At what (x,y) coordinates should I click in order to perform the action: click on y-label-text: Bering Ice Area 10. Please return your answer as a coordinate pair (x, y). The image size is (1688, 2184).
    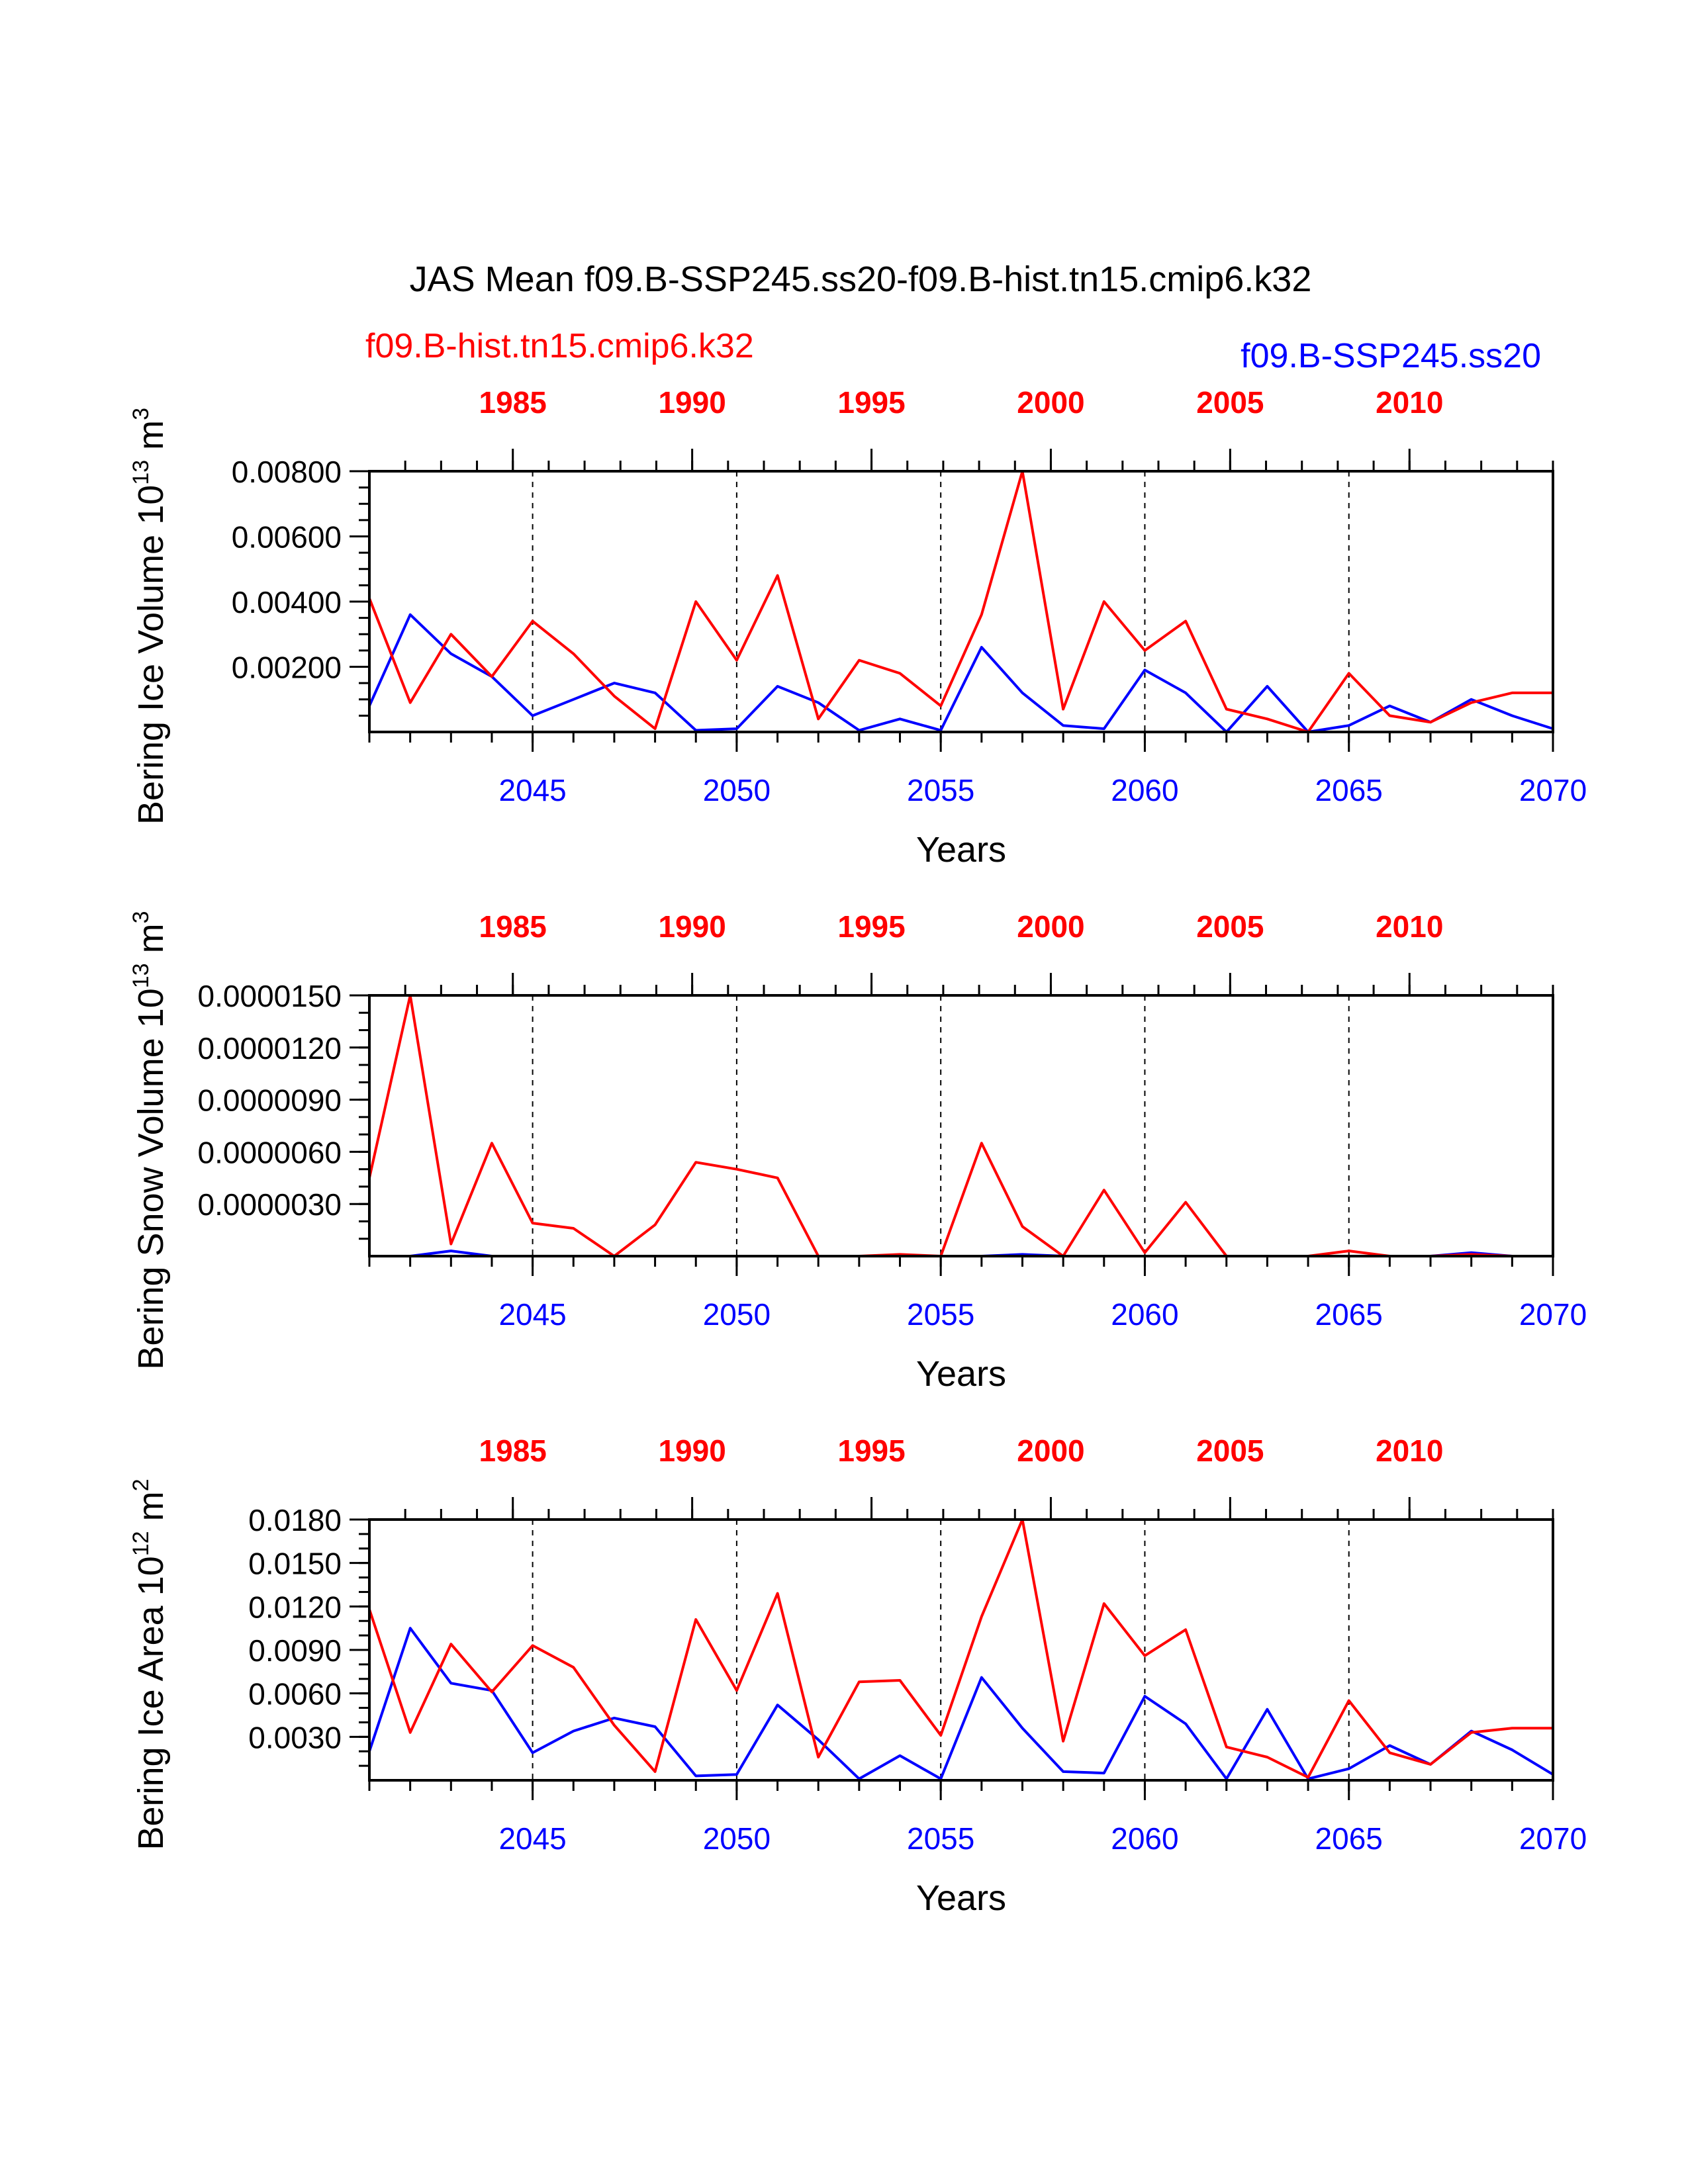
    Looking at the image, I should click on (151, 1703).